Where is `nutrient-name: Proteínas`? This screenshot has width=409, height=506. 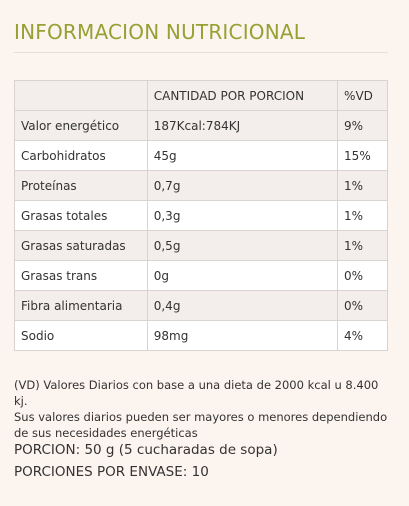
nutrient-name: Proteínas is located at coordinates (81, 185).